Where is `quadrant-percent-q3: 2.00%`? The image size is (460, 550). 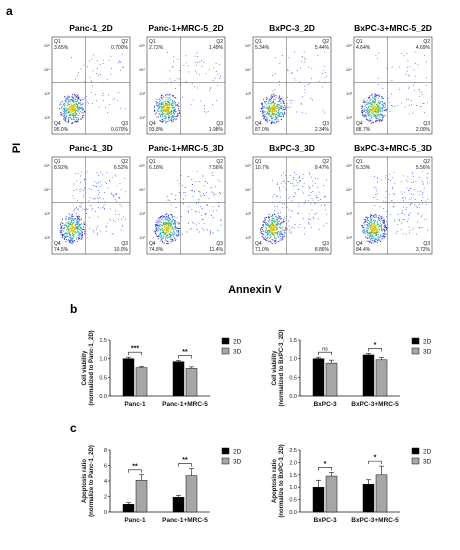
quadrant-percent-q3: 2.00% is located at coordinates (423, 130).